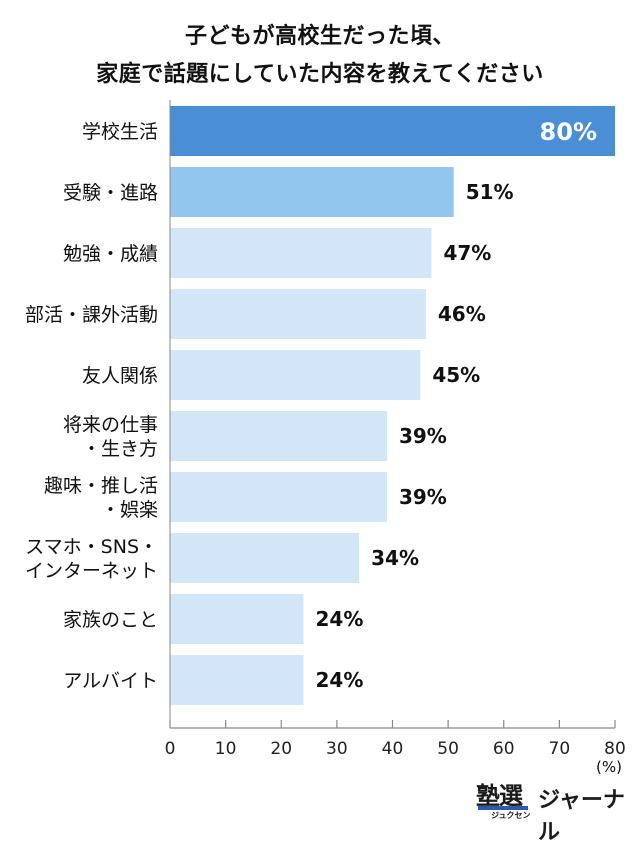 The image size is (640, 846). Describe the element at coordinates (448, 749) in the screenshot. I see `x-tick-label: 50` at that location.